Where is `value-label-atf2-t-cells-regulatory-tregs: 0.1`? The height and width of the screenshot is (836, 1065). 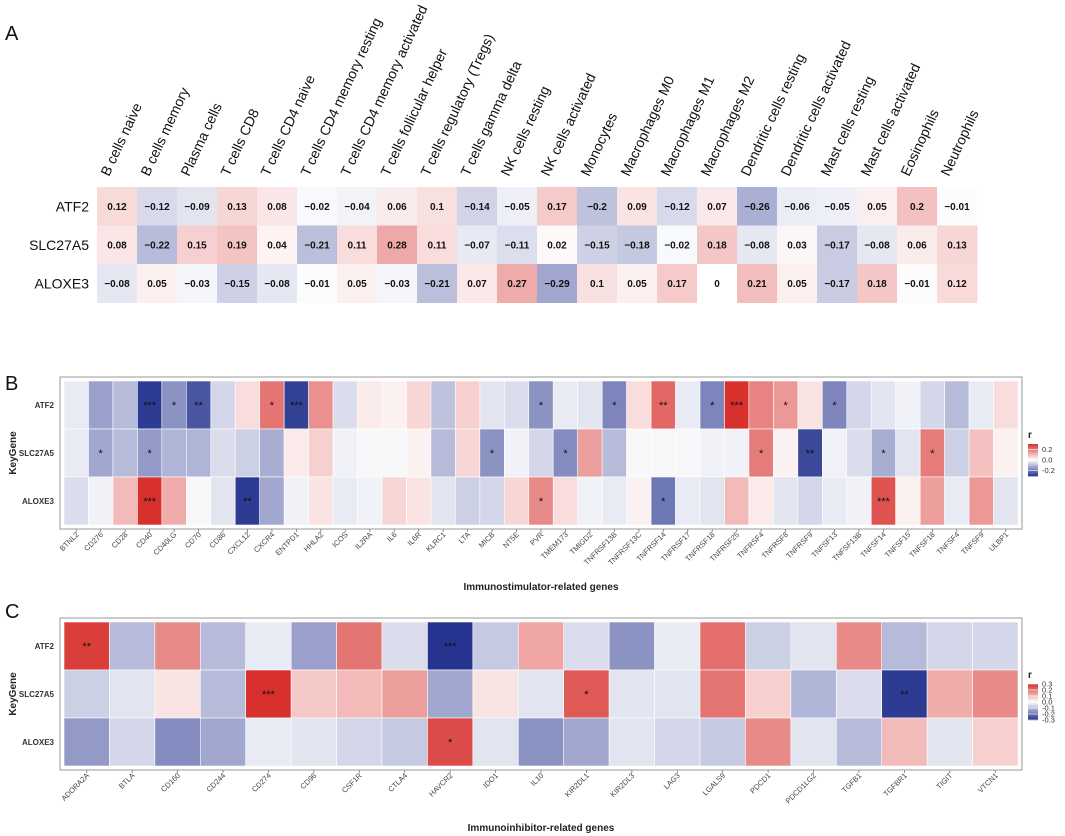 value-label-atf2-t-cells-regulatory-tregs: 0.1 is located at coordinates (437, 207).